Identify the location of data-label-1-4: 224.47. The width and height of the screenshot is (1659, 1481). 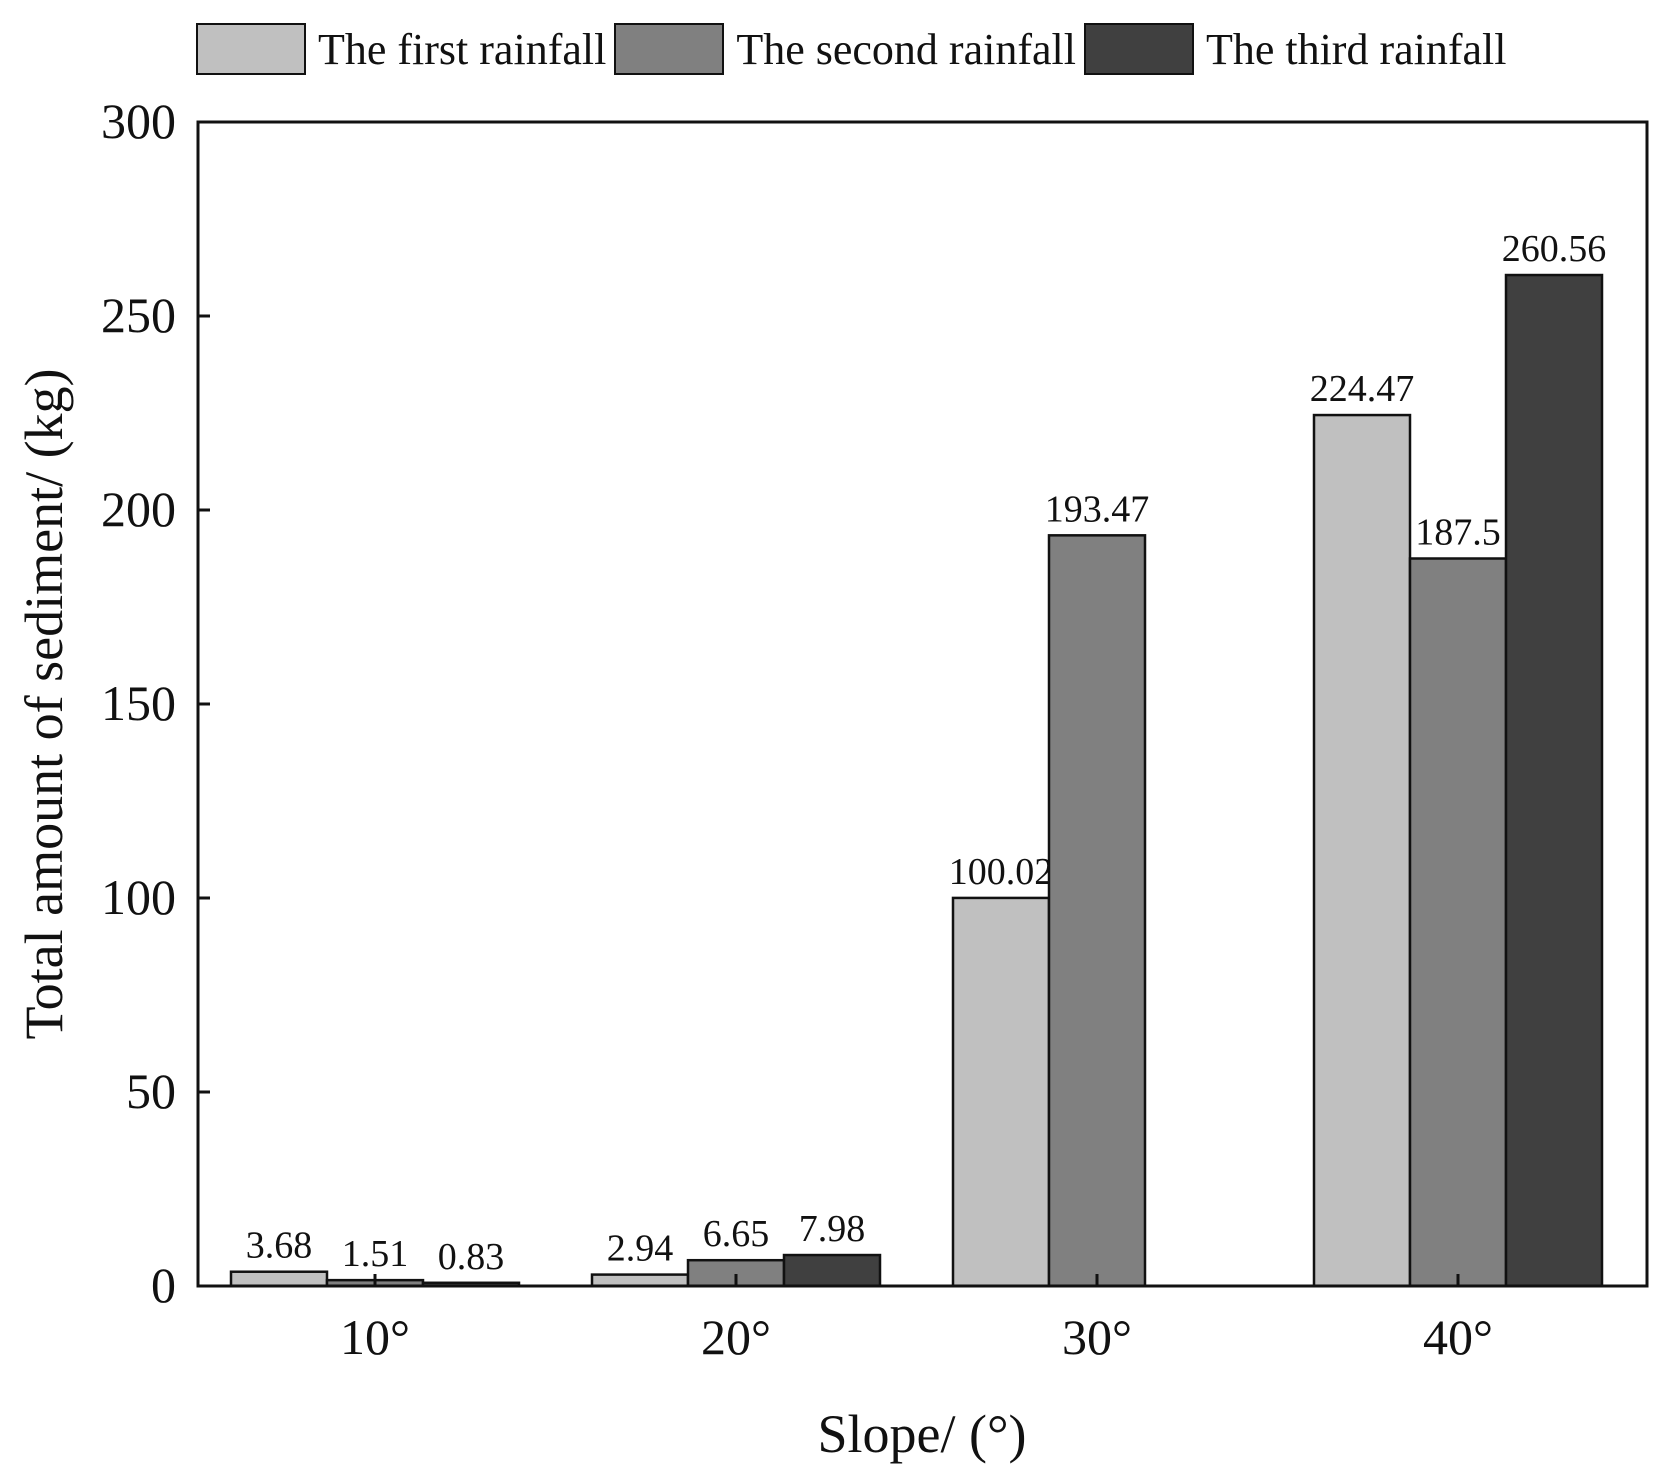
(1362, 389).